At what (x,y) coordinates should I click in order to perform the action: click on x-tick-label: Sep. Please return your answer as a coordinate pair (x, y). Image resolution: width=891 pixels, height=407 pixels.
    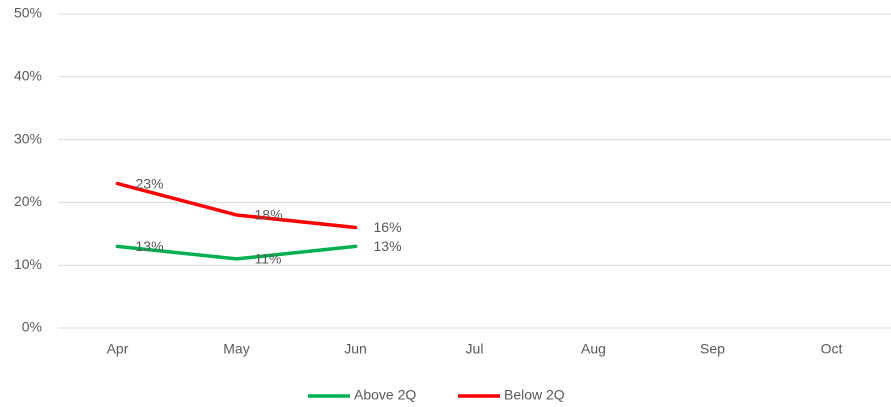
    Looking at the image, I should click on (712, 349).